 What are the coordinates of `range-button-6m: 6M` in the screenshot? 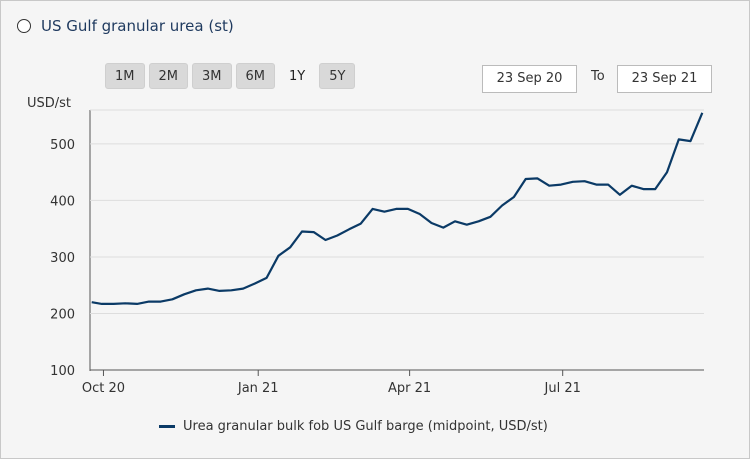 It's located at (255, 76).